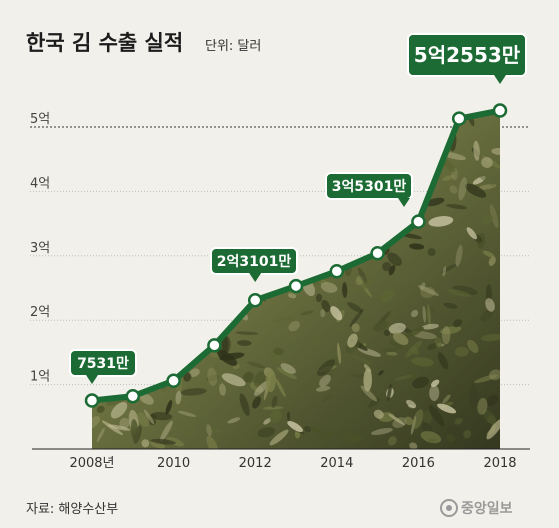 This screenshot has height=528, width=559. Describe the element at coordinates (233, 46) in the screenshot. I see `unit-label: 단위: 달러` at that location.